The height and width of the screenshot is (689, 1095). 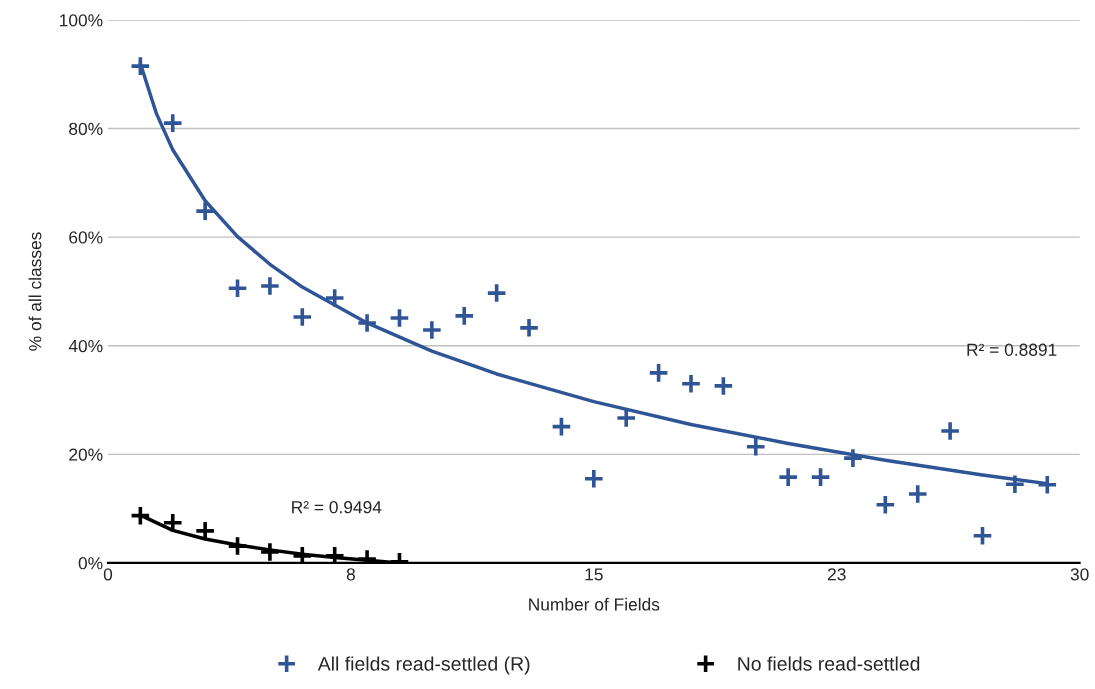 I want to click on y-tick-label: 20%, so click(x=86, y=454).